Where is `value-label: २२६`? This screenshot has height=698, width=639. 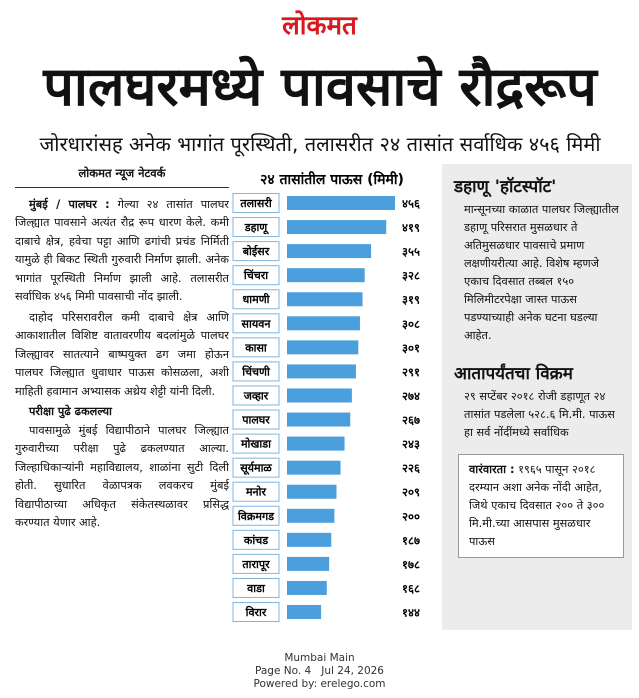 value-label: २२६ is located at coordinates (411, 468).